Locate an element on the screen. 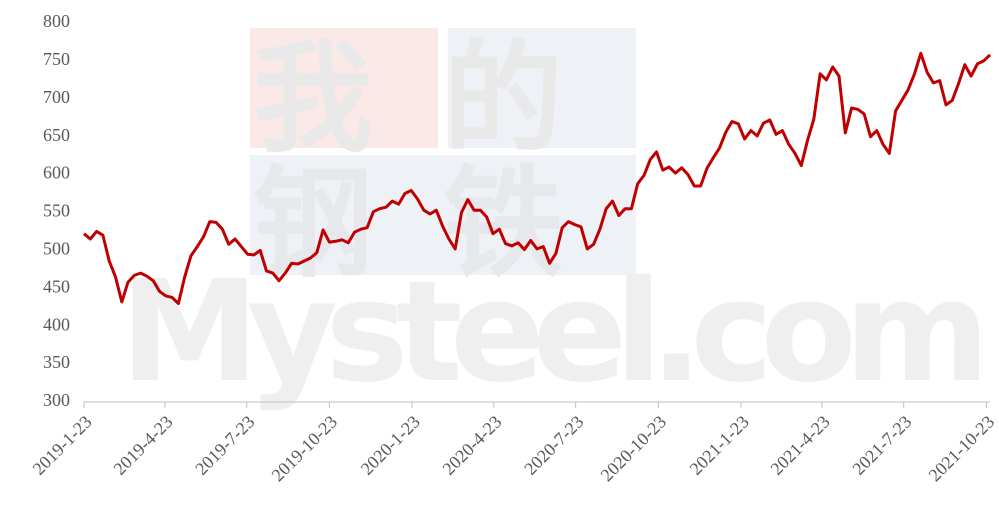 The width and height of the screenshot is (999, 512). y-tick-label: 700 is located at coordinates (56, 97).